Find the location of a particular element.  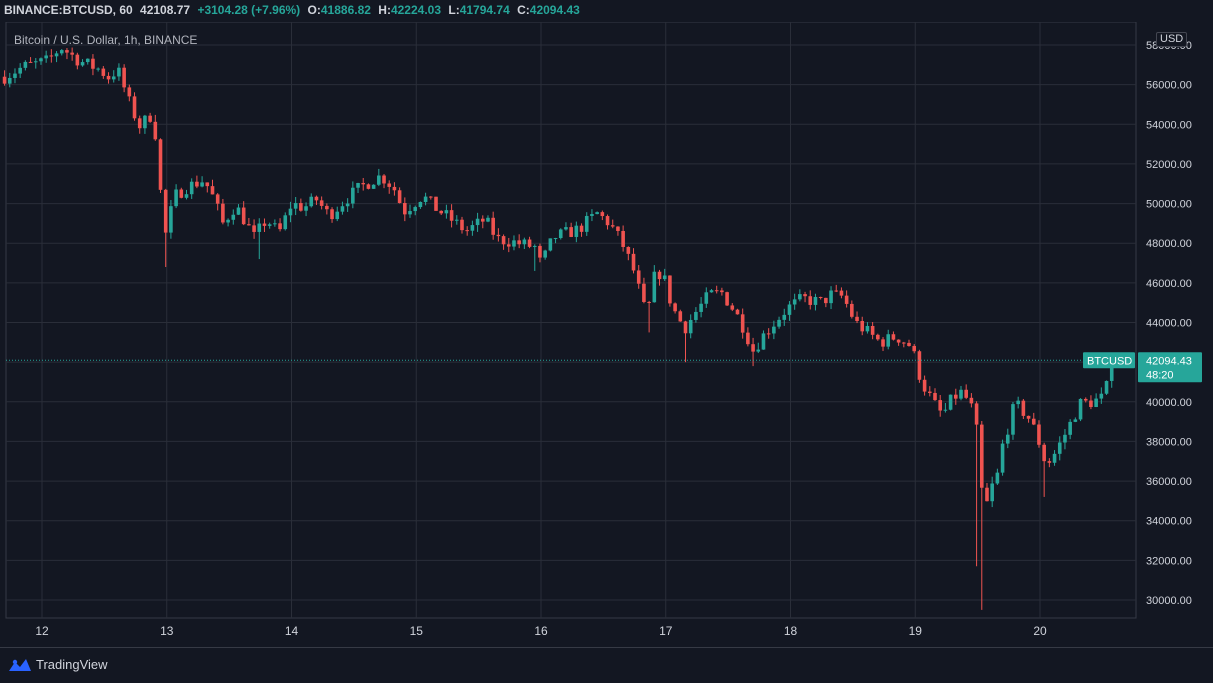

symbol-name: BINANCE:BTCUSD, 60 is located at coordinates (68, 10).